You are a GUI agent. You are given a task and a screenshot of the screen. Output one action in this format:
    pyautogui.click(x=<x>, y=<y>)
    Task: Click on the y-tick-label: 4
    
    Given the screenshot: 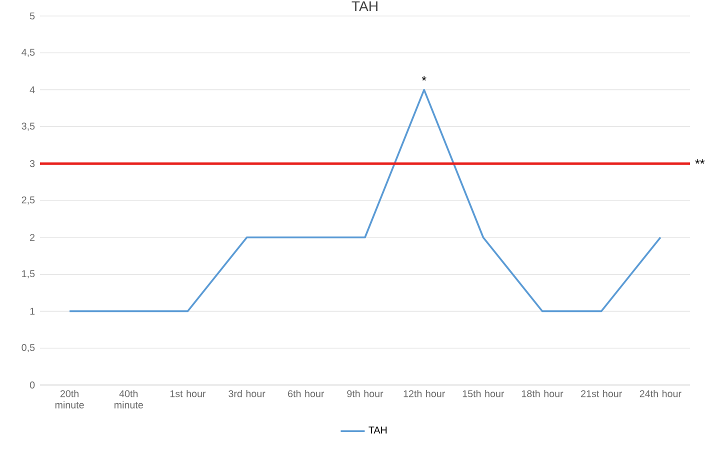 What is the action you would take?
    pyautogui.click(x=32, y=90)
    